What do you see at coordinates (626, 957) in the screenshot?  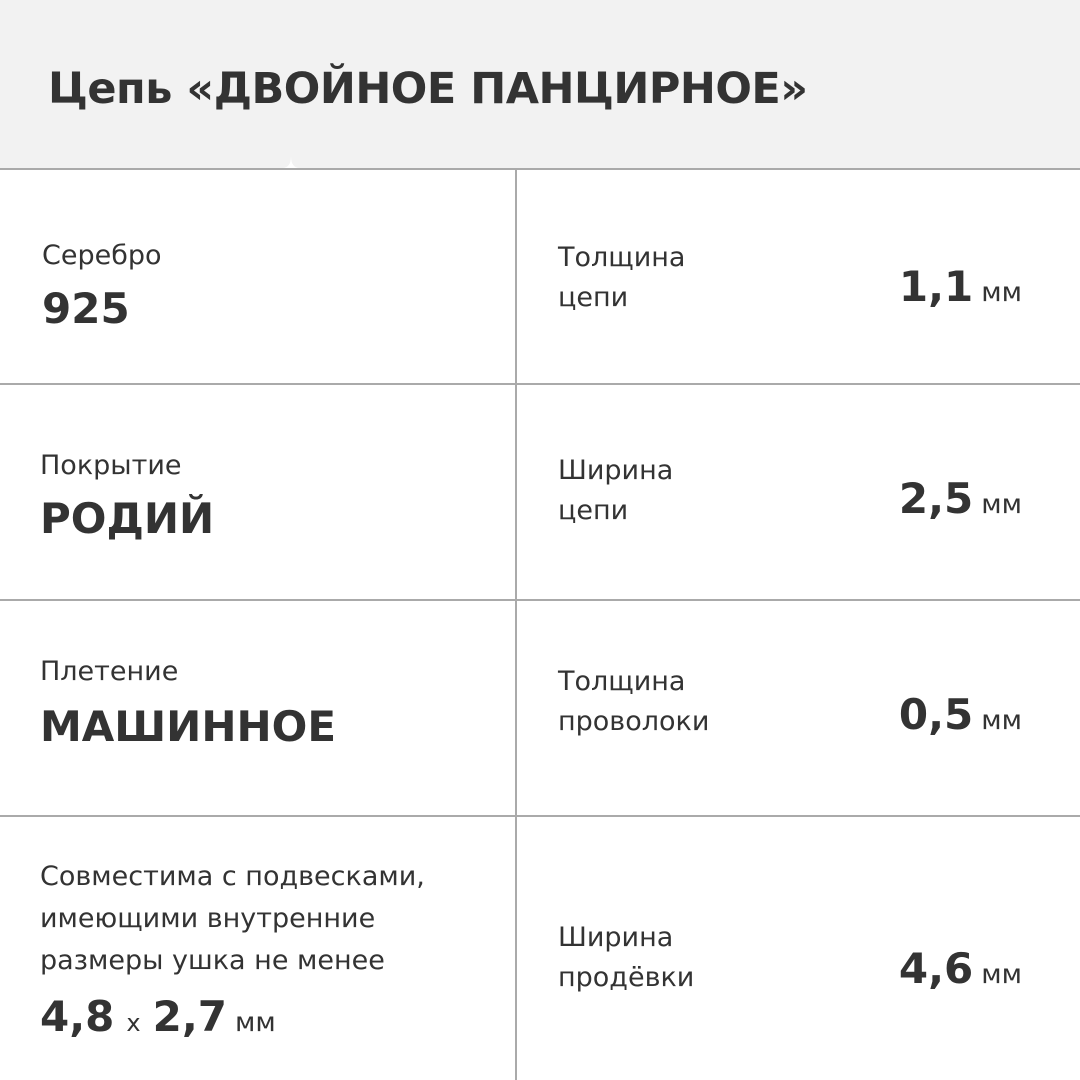 I see `threading-width-label: Ширина продёвки` at bounding box center [626, 957].